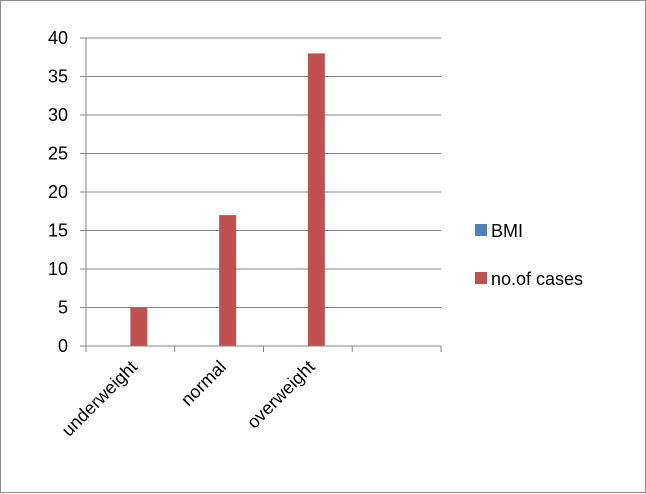  Describe the element at coordinates (529, 255) in the screenshot. I see `legend: BMI no.of cases` at that location.